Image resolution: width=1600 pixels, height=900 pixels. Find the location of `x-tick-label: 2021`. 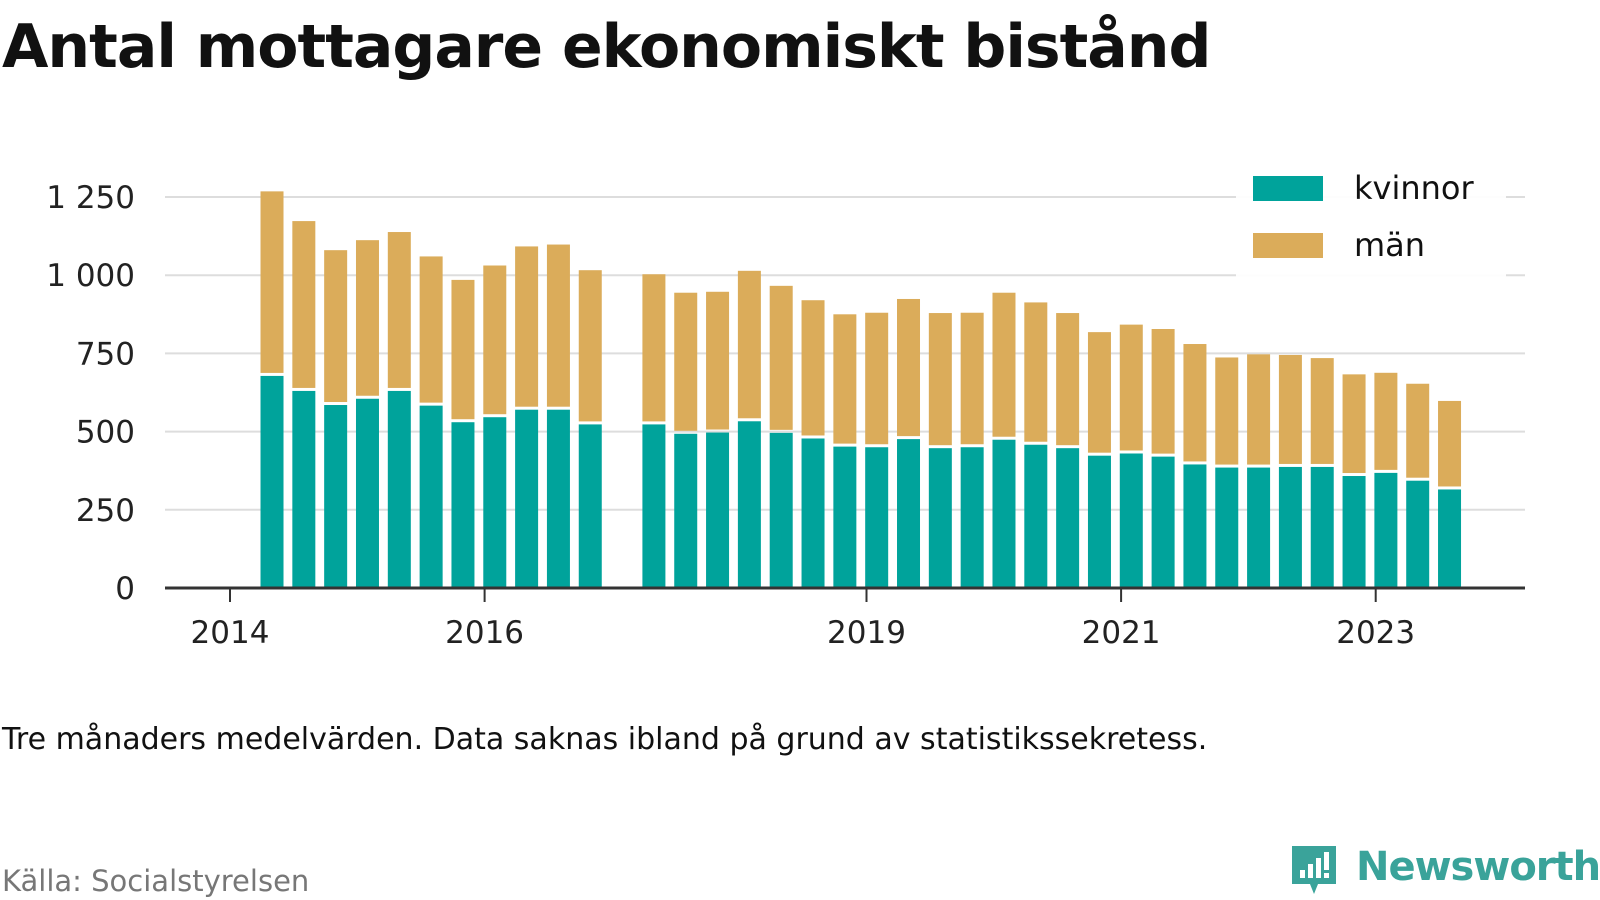

x-tick-label: 2021 is located at coordinates (1121, 633).